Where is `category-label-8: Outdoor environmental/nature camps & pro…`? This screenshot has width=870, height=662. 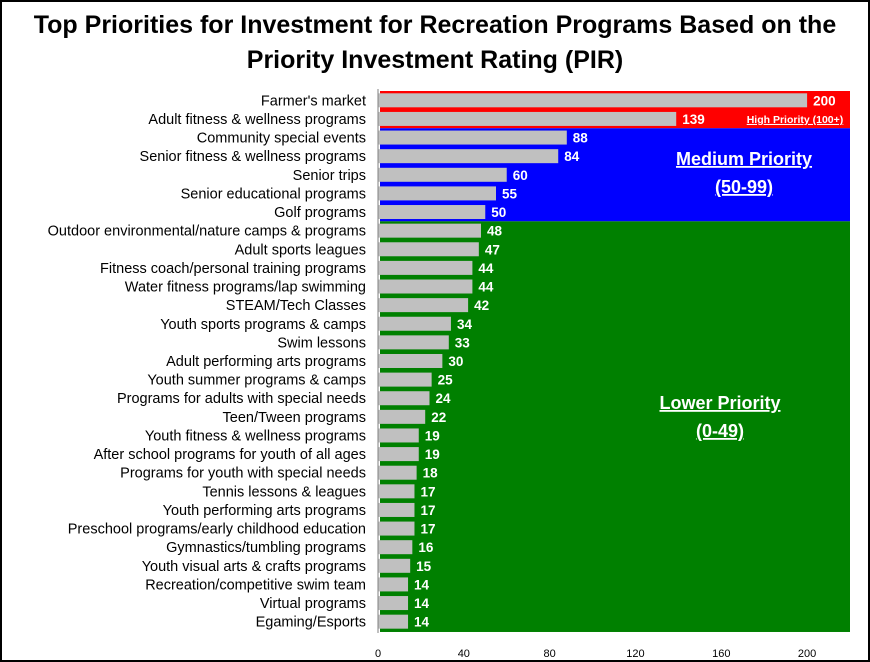 category-label-8: Outdoor environmental/nature camps & pro… is located at coordinates (207, 232).